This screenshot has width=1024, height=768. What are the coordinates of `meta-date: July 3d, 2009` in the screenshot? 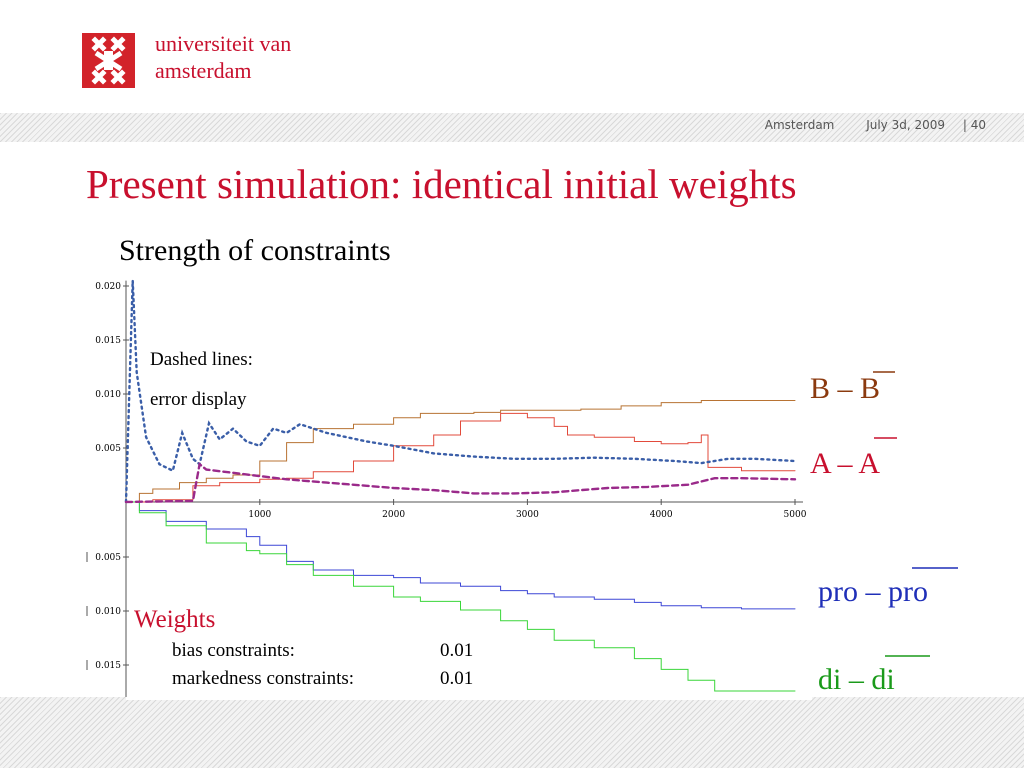 It's located at (906, 125).